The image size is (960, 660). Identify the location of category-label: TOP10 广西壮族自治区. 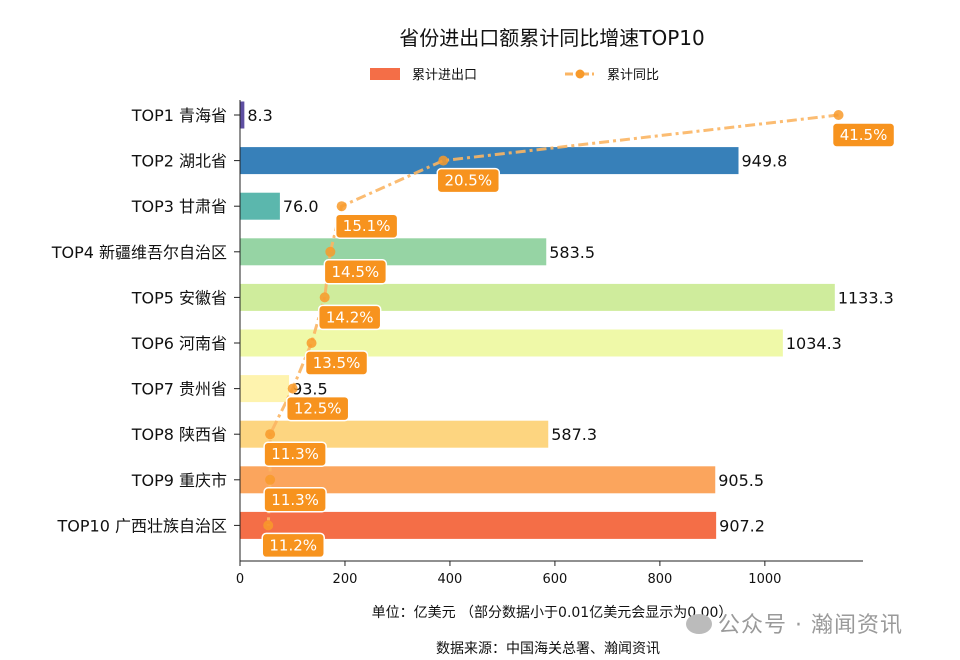
(142, 525).